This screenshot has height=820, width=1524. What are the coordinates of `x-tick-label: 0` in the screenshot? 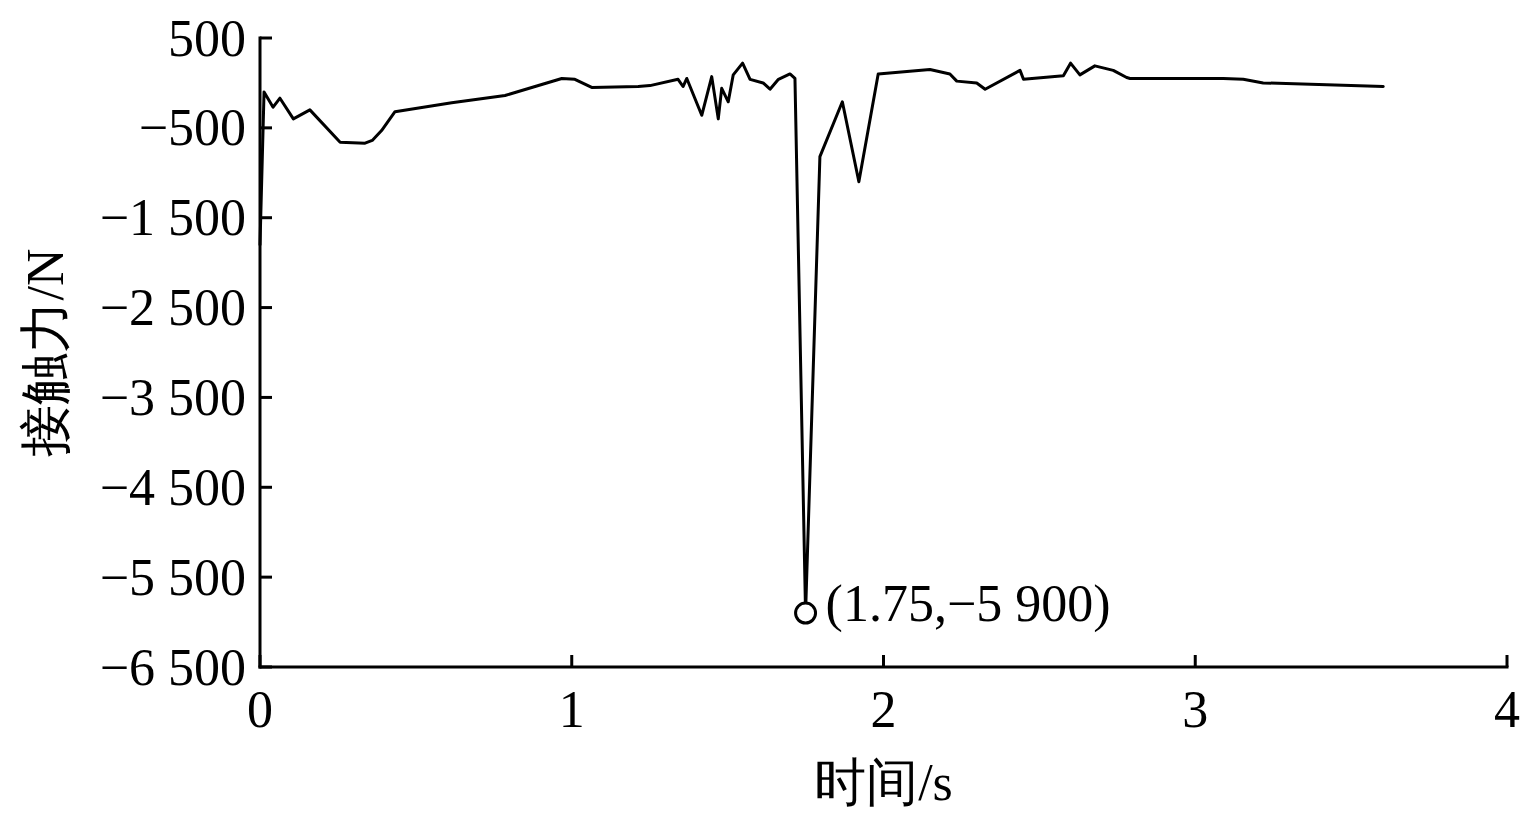 It's located at (260, 709).